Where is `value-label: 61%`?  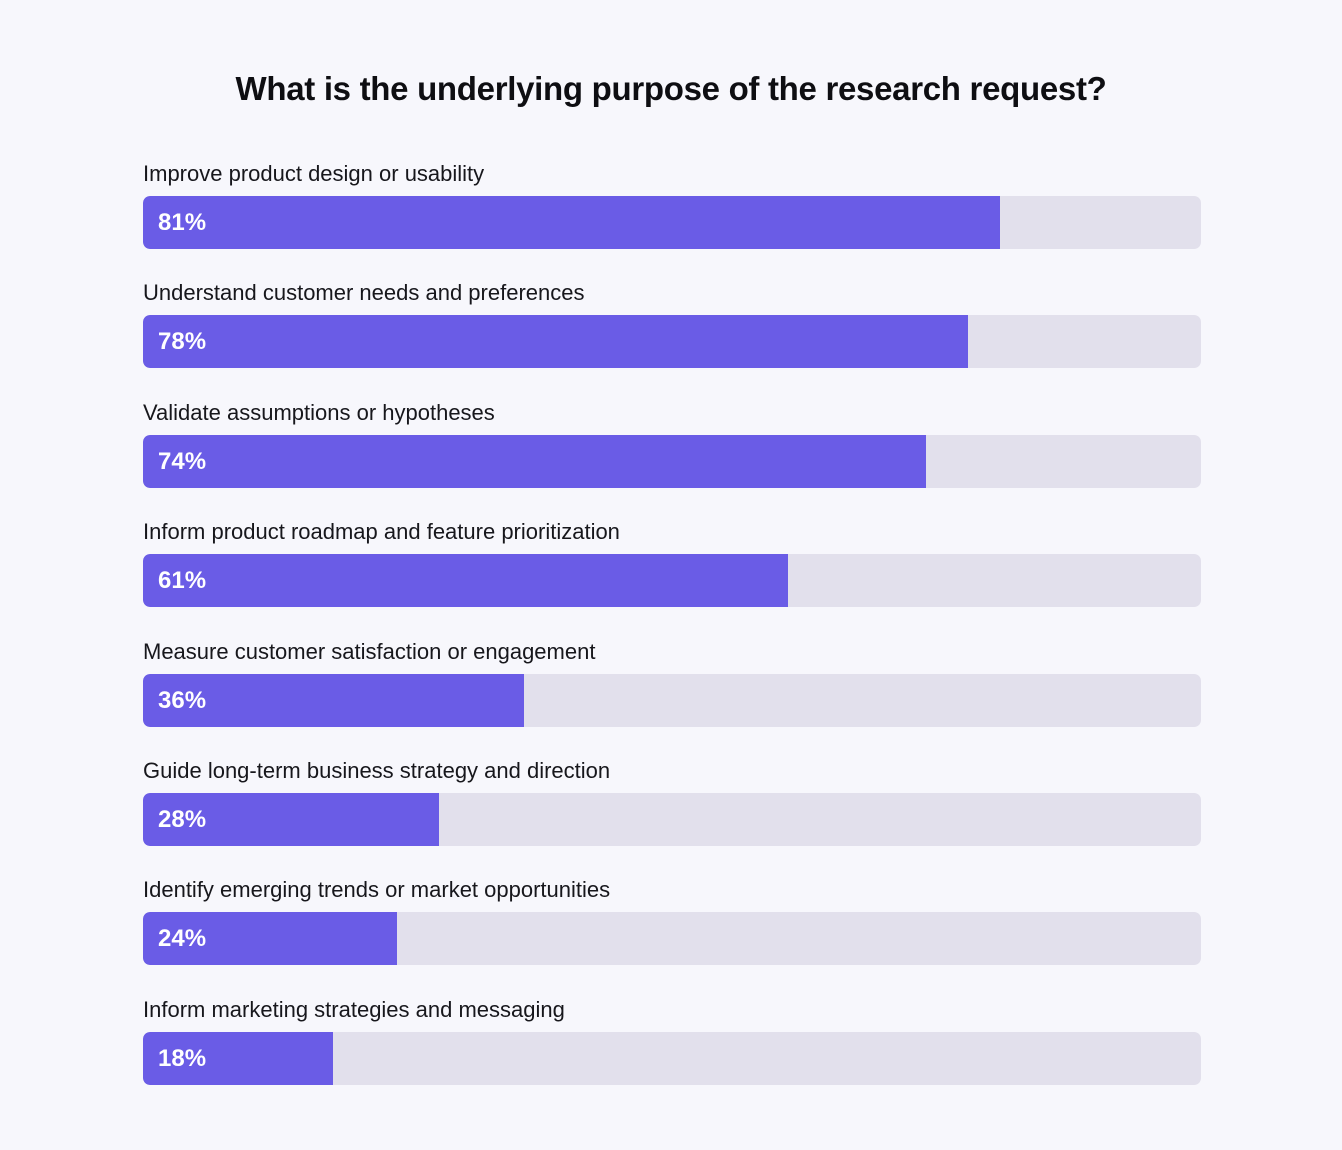
value-label: 61% is located at coordinates (182, 581).